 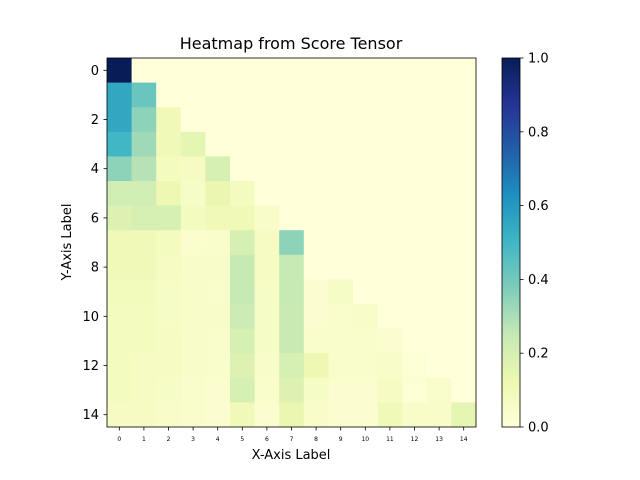 I want to click on colorbar-tick-label: 0.4, so click(x=538, y=280).